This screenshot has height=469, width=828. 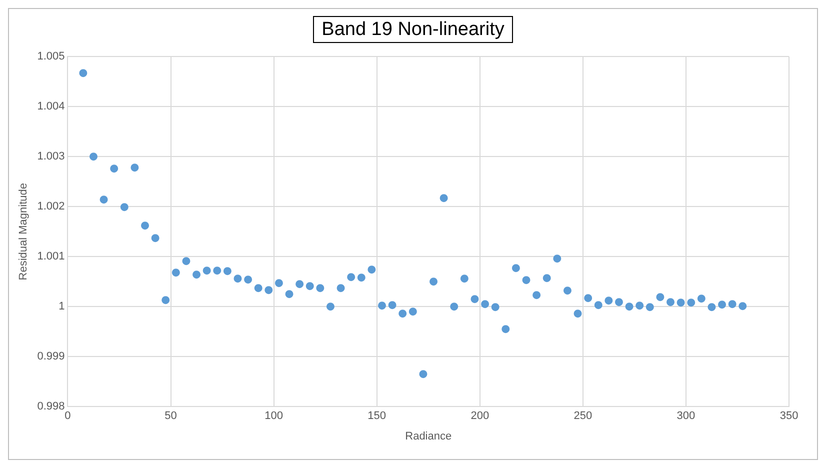 What do you see at coordinates (67, 416) in the screenshot?
I see `x-tick-label: 0` at bounding box center [67, 416].